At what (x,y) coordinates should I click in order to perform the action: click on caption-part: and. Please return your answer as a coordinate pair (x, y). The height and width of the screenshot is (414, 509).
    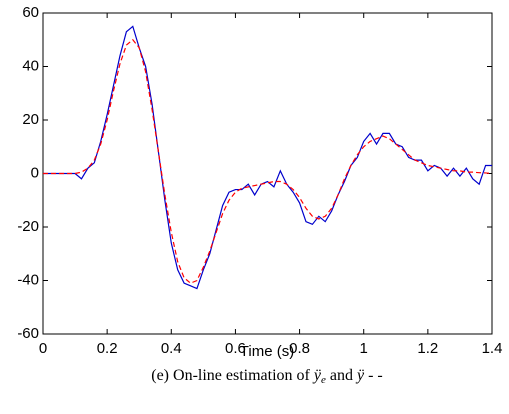
    Looking at the image, I should click on (341, 375).